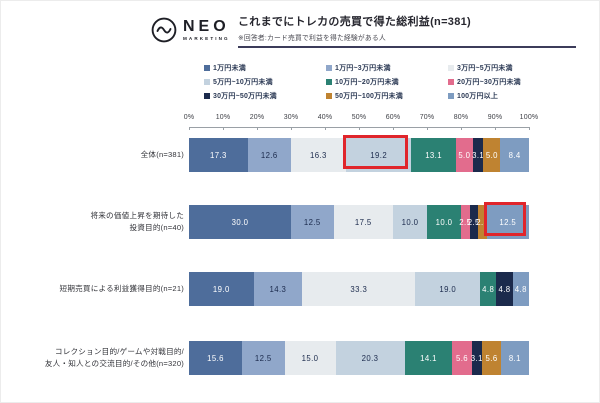 This screenshot has height=403, width=600. What do you see at coordinates (363, 68) in the screenshot?
I see `legend-label: 1万円~3万円未満` at bounding box center [363, 68].